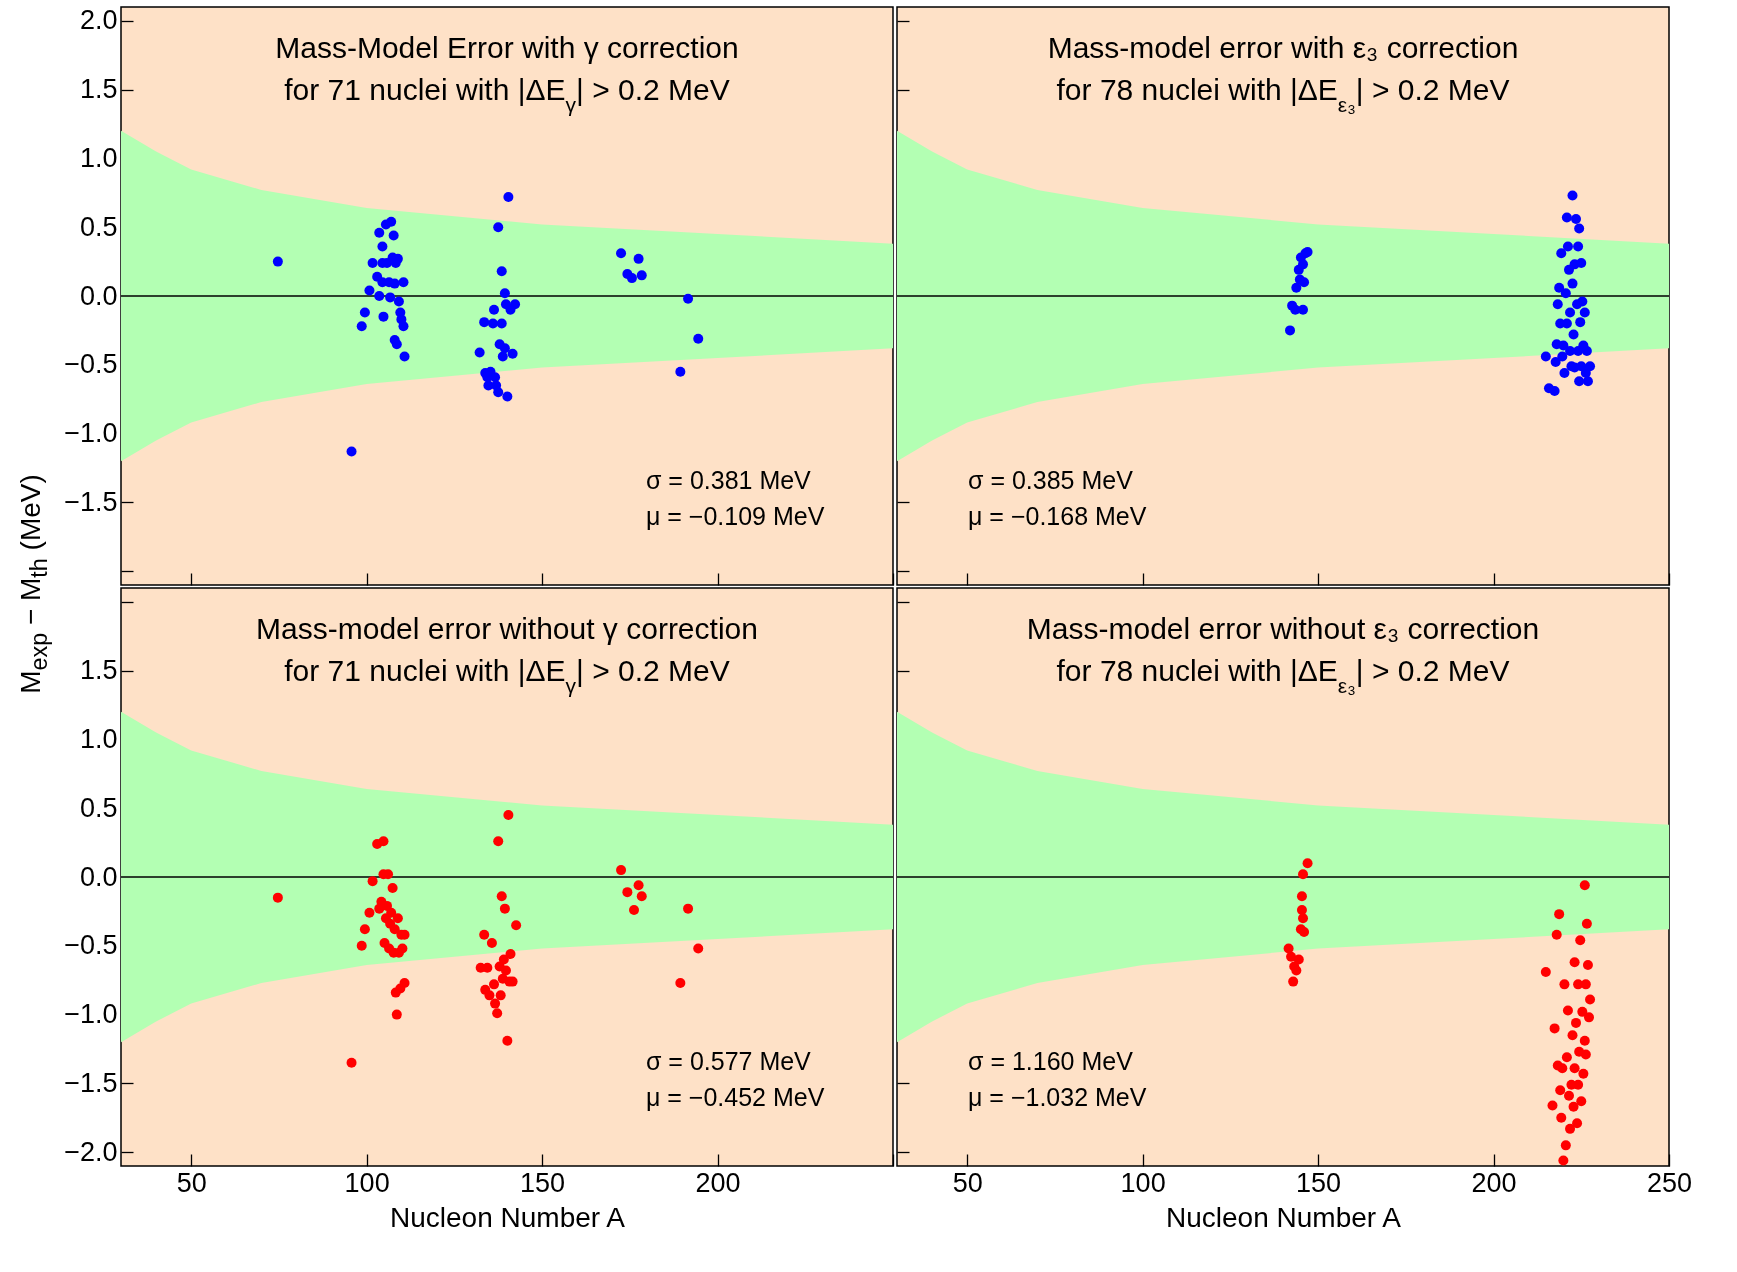  Describe the element at coordinates (728, 479) in the screenshot. I see `annotation: σ = 0.381 MeV` at that location.